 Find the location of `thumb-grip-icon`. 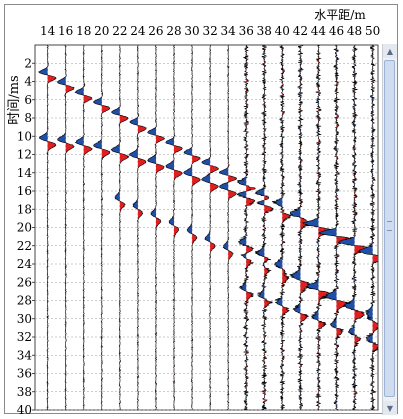

thumb-grip-icon is located at coordinates (389, 226).